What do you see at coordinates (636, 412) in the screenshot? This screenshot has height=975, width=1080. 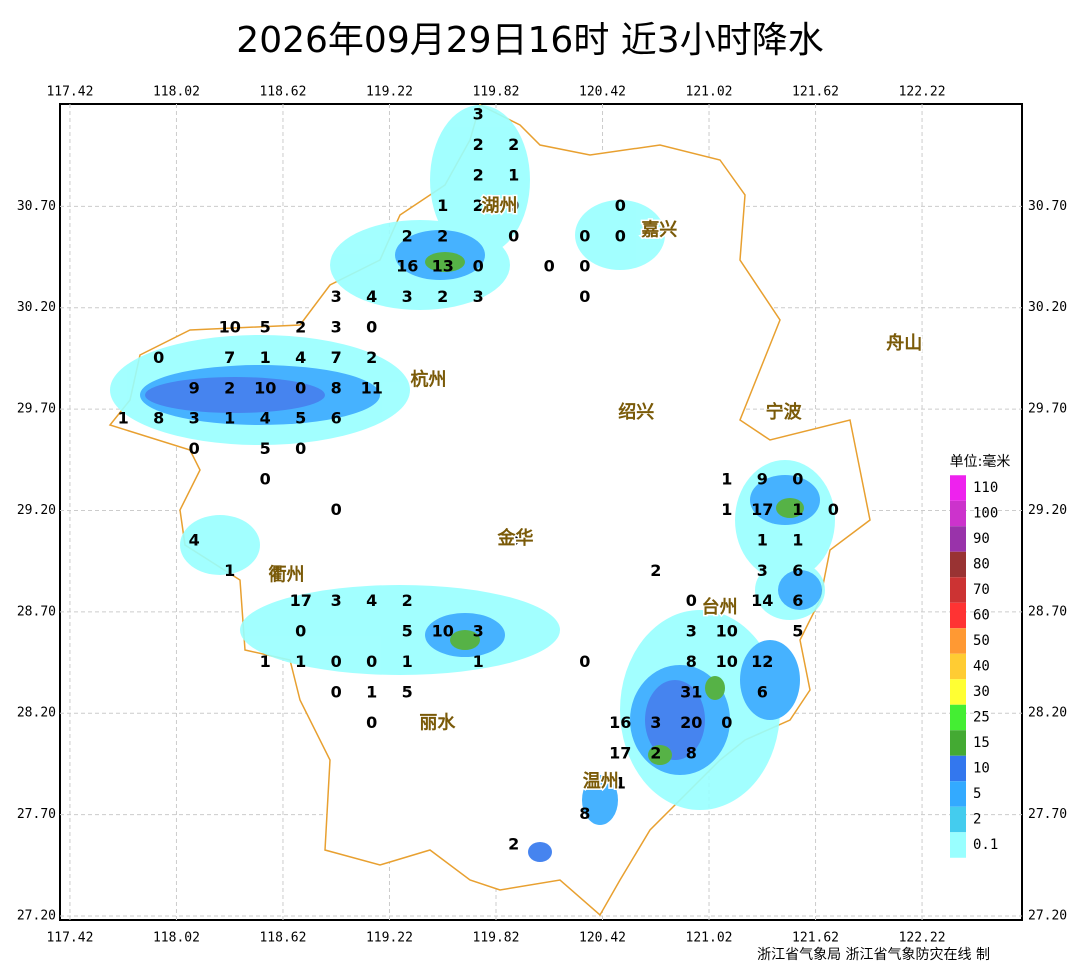 I see `city-label: 绍兴` at bounding box center [636, 412].